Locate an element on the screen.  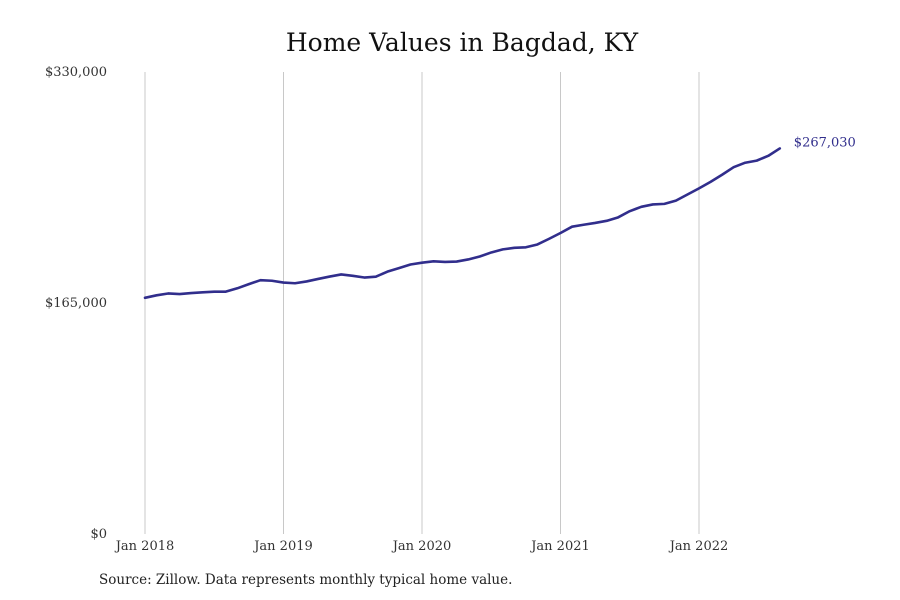
x-tick-label: Jan 2021 is located at coordinates (559, 546).